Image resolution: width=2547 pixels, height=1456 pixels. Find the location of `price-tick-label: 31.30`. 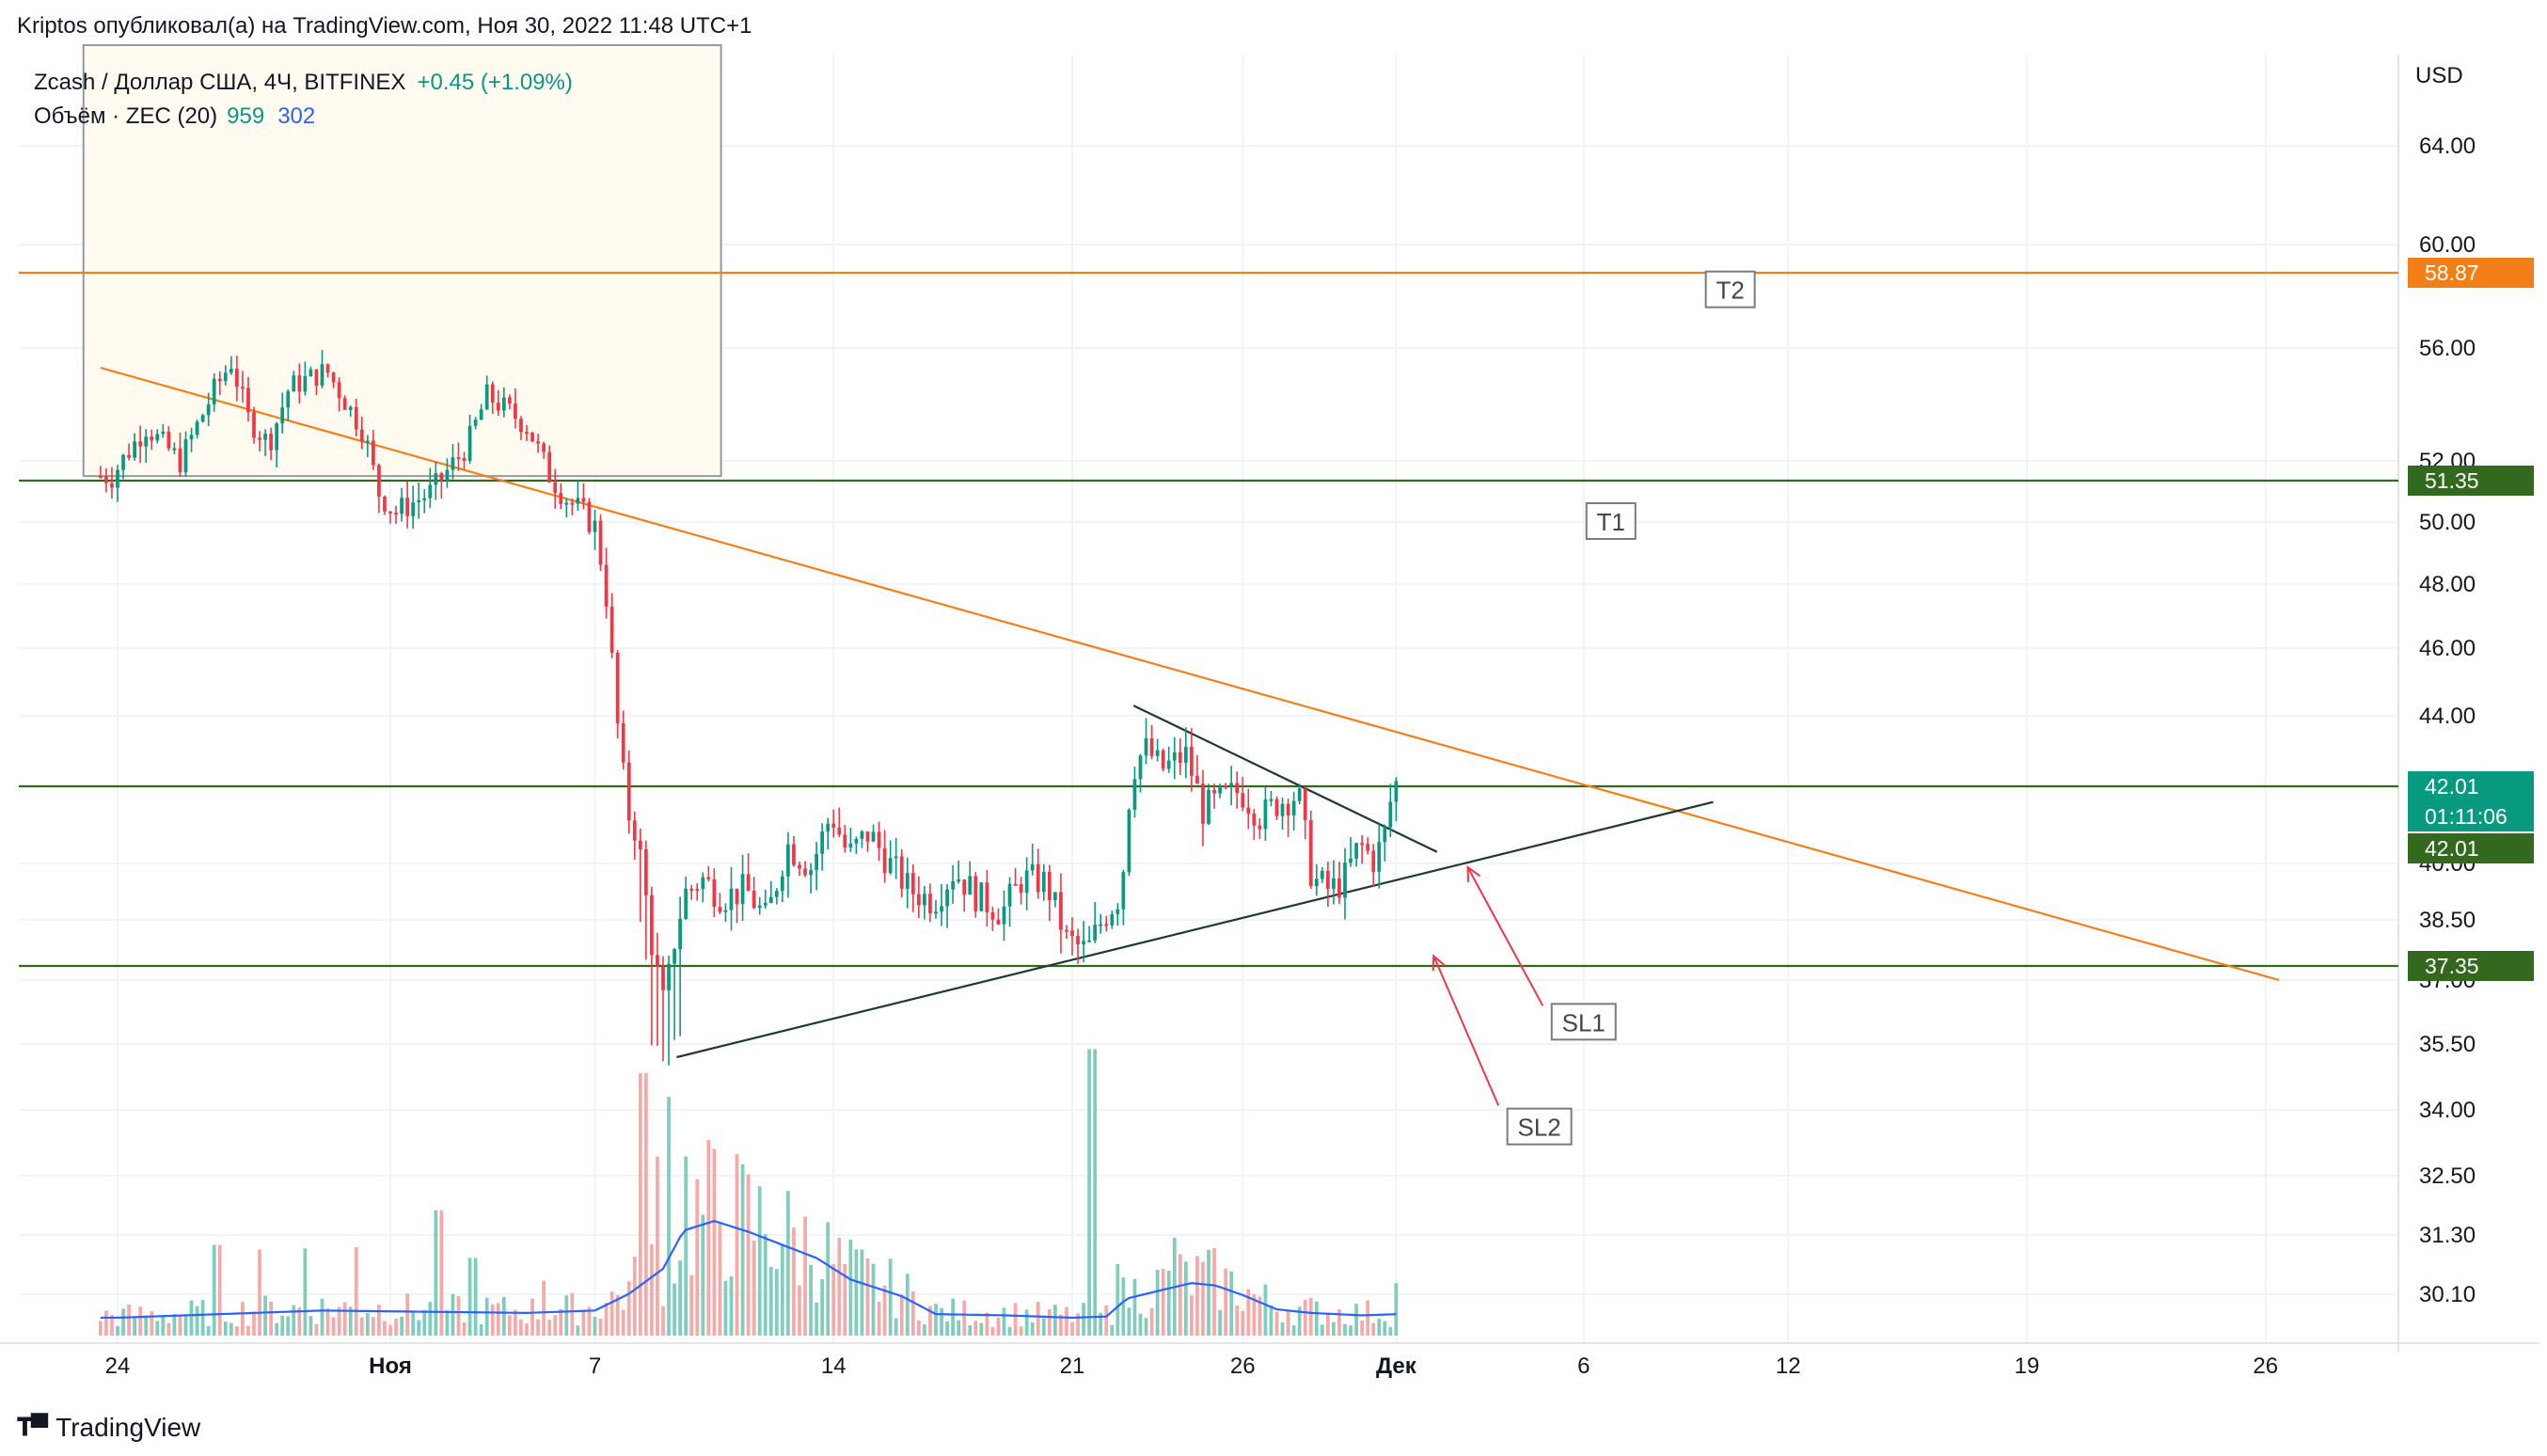

price-tick-label: 31.30 is located at coordinates (2448, 1235).